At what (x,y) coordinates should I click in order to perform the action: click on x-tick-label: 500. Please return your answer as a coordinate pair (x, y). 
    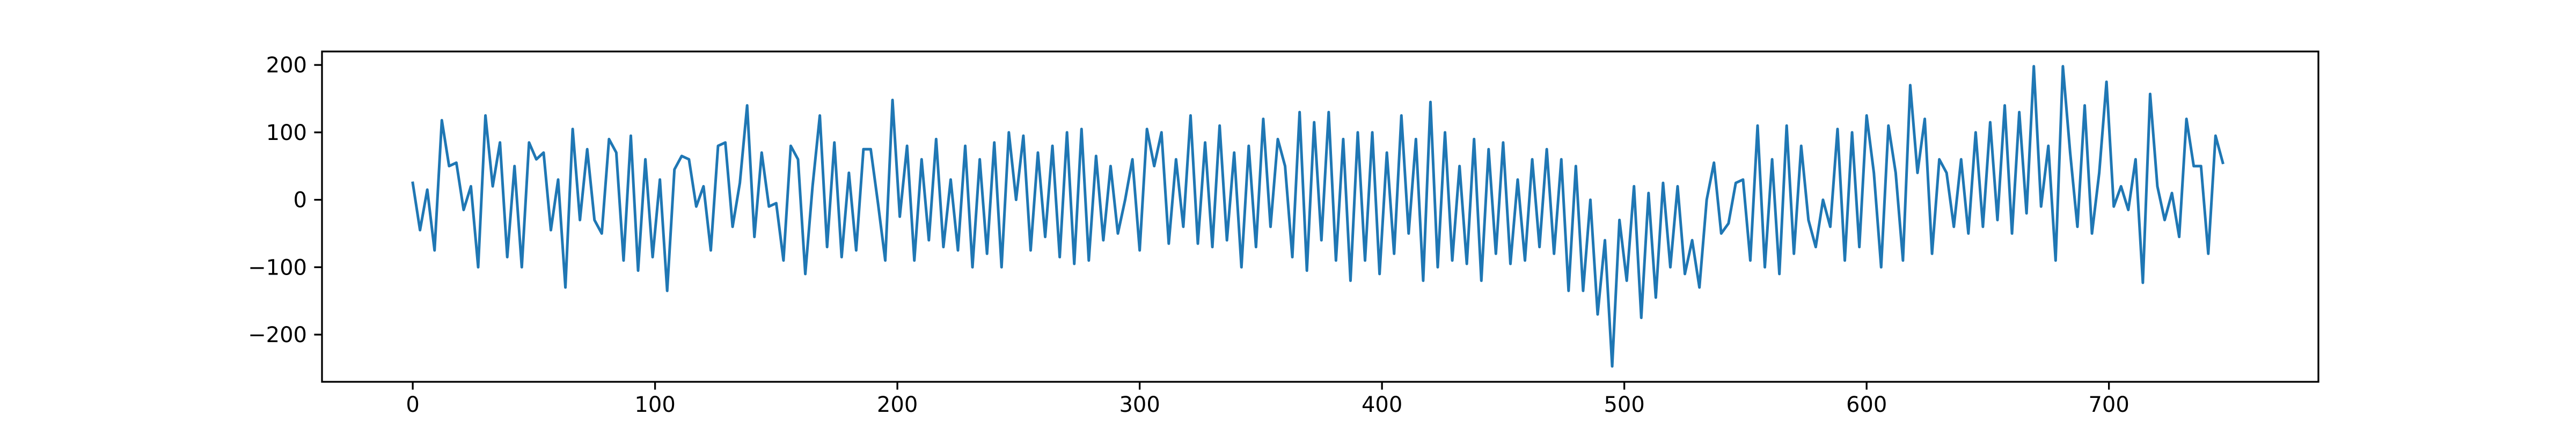
    Looking at the image, I should click on (1624, 405).